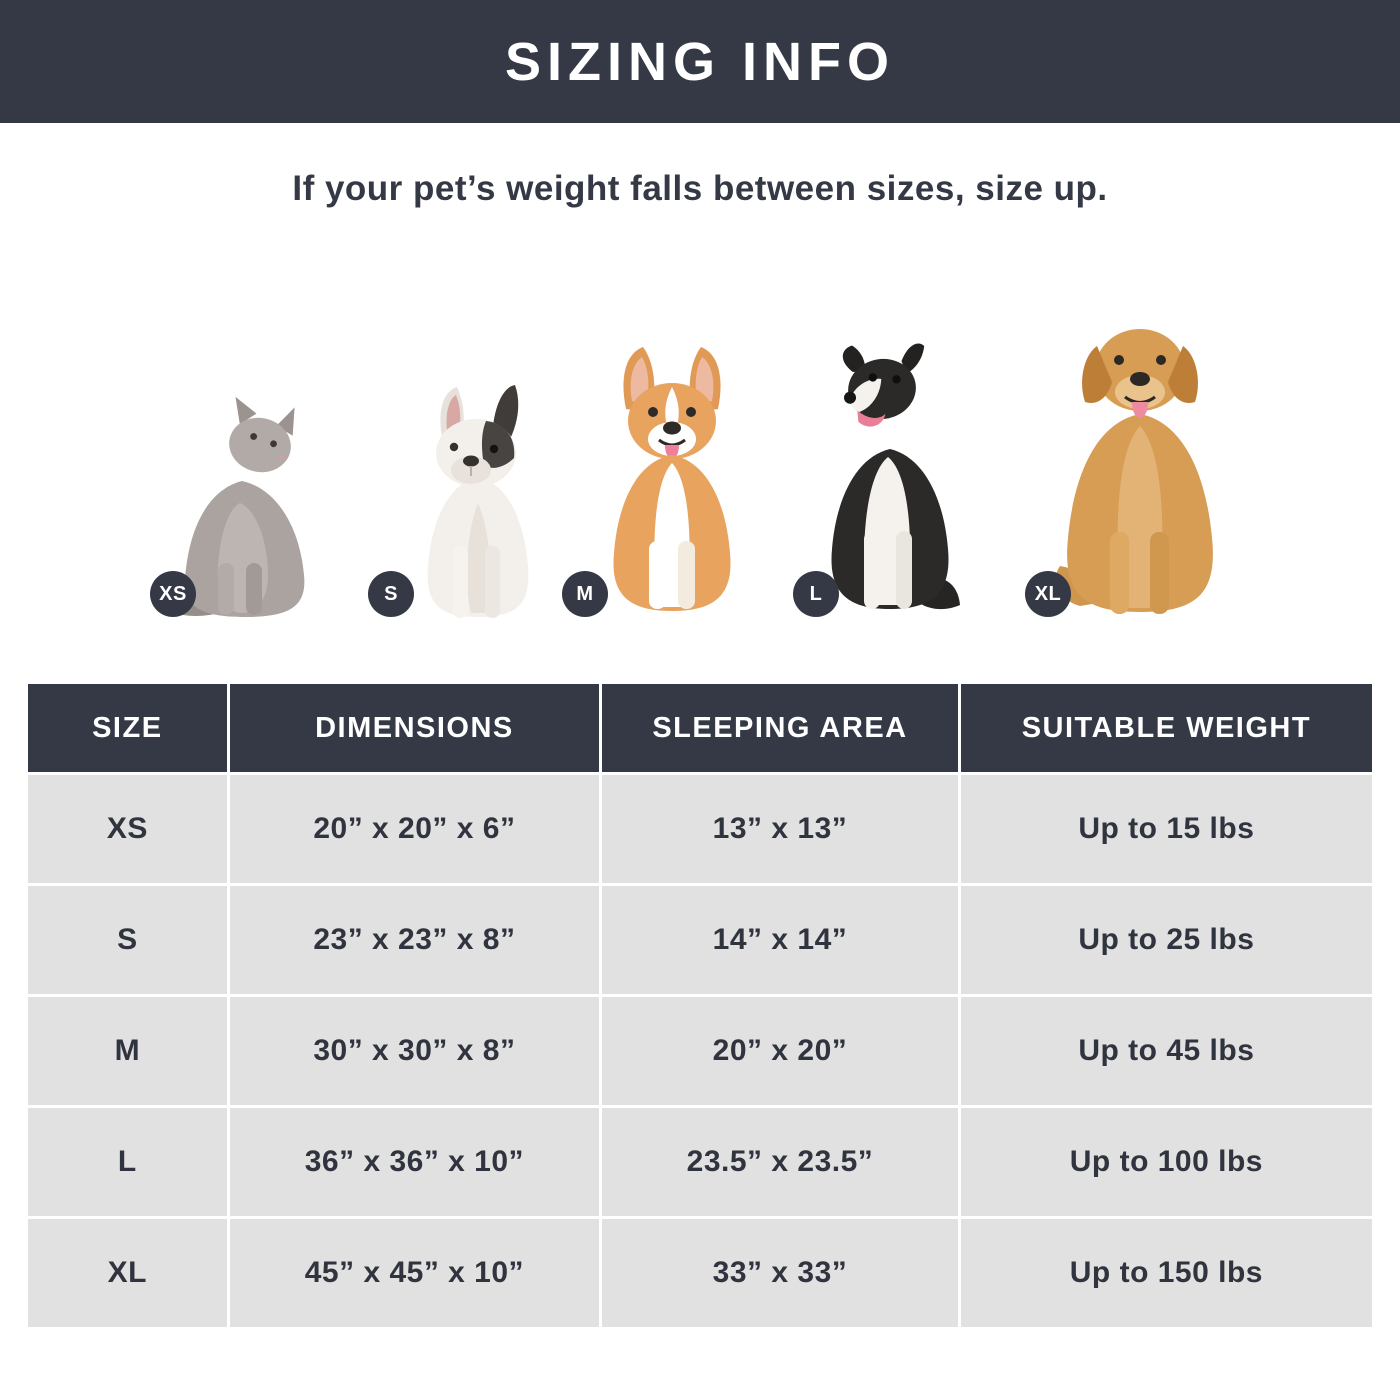 Image resolution: width=1400 pixels, height=1400 pixels. Describe the element at coordinates (127, 728) in the screenshot. I see `column-header-size: SIZE` at that location.